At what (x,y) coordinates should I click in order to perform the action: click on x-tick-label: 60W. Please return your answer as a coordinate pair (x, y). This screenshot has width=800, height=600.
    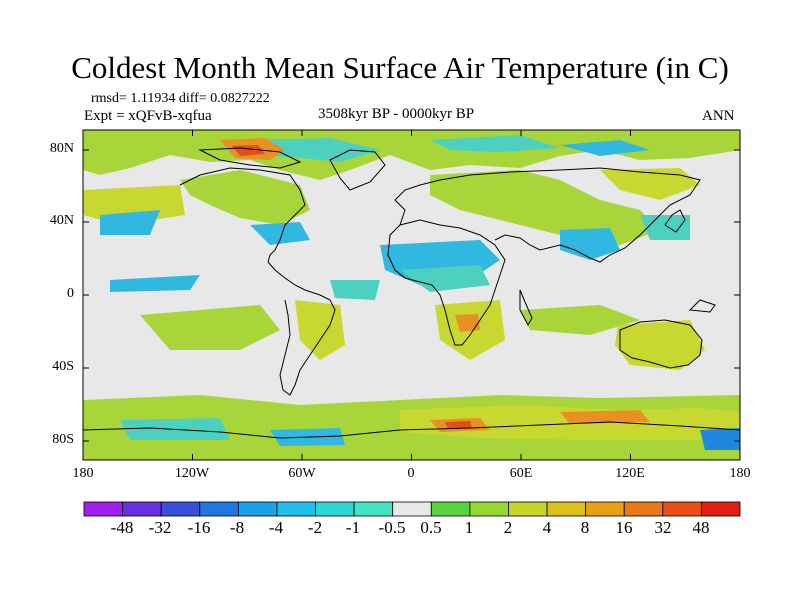
    Looking at the image, I should click on (302, 473).